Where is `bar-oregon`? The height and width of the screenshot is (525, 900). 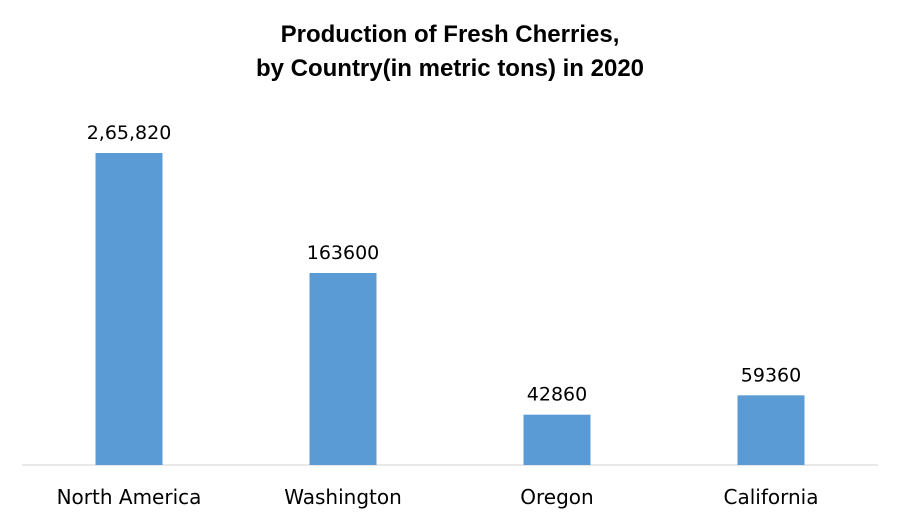
bar-oregon is located at coordinates (557, 439).